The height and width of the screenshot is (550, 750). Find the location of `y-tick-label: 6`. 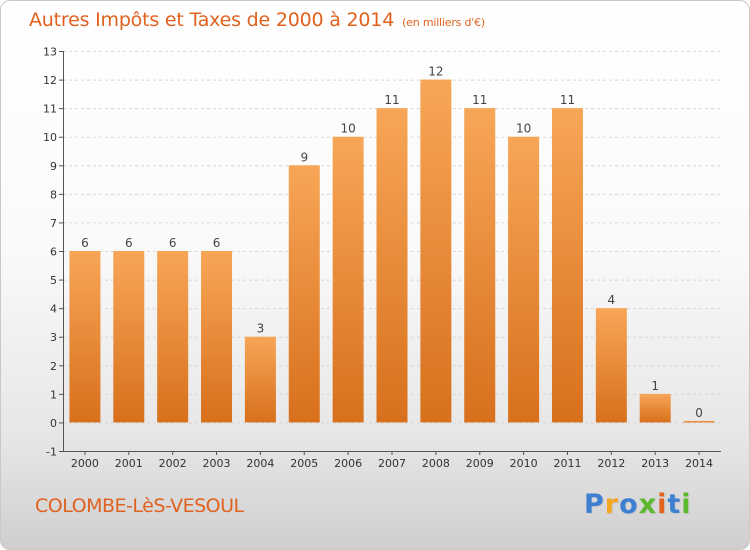

y-tick-label: 6 is located at coordinates (53, 252).